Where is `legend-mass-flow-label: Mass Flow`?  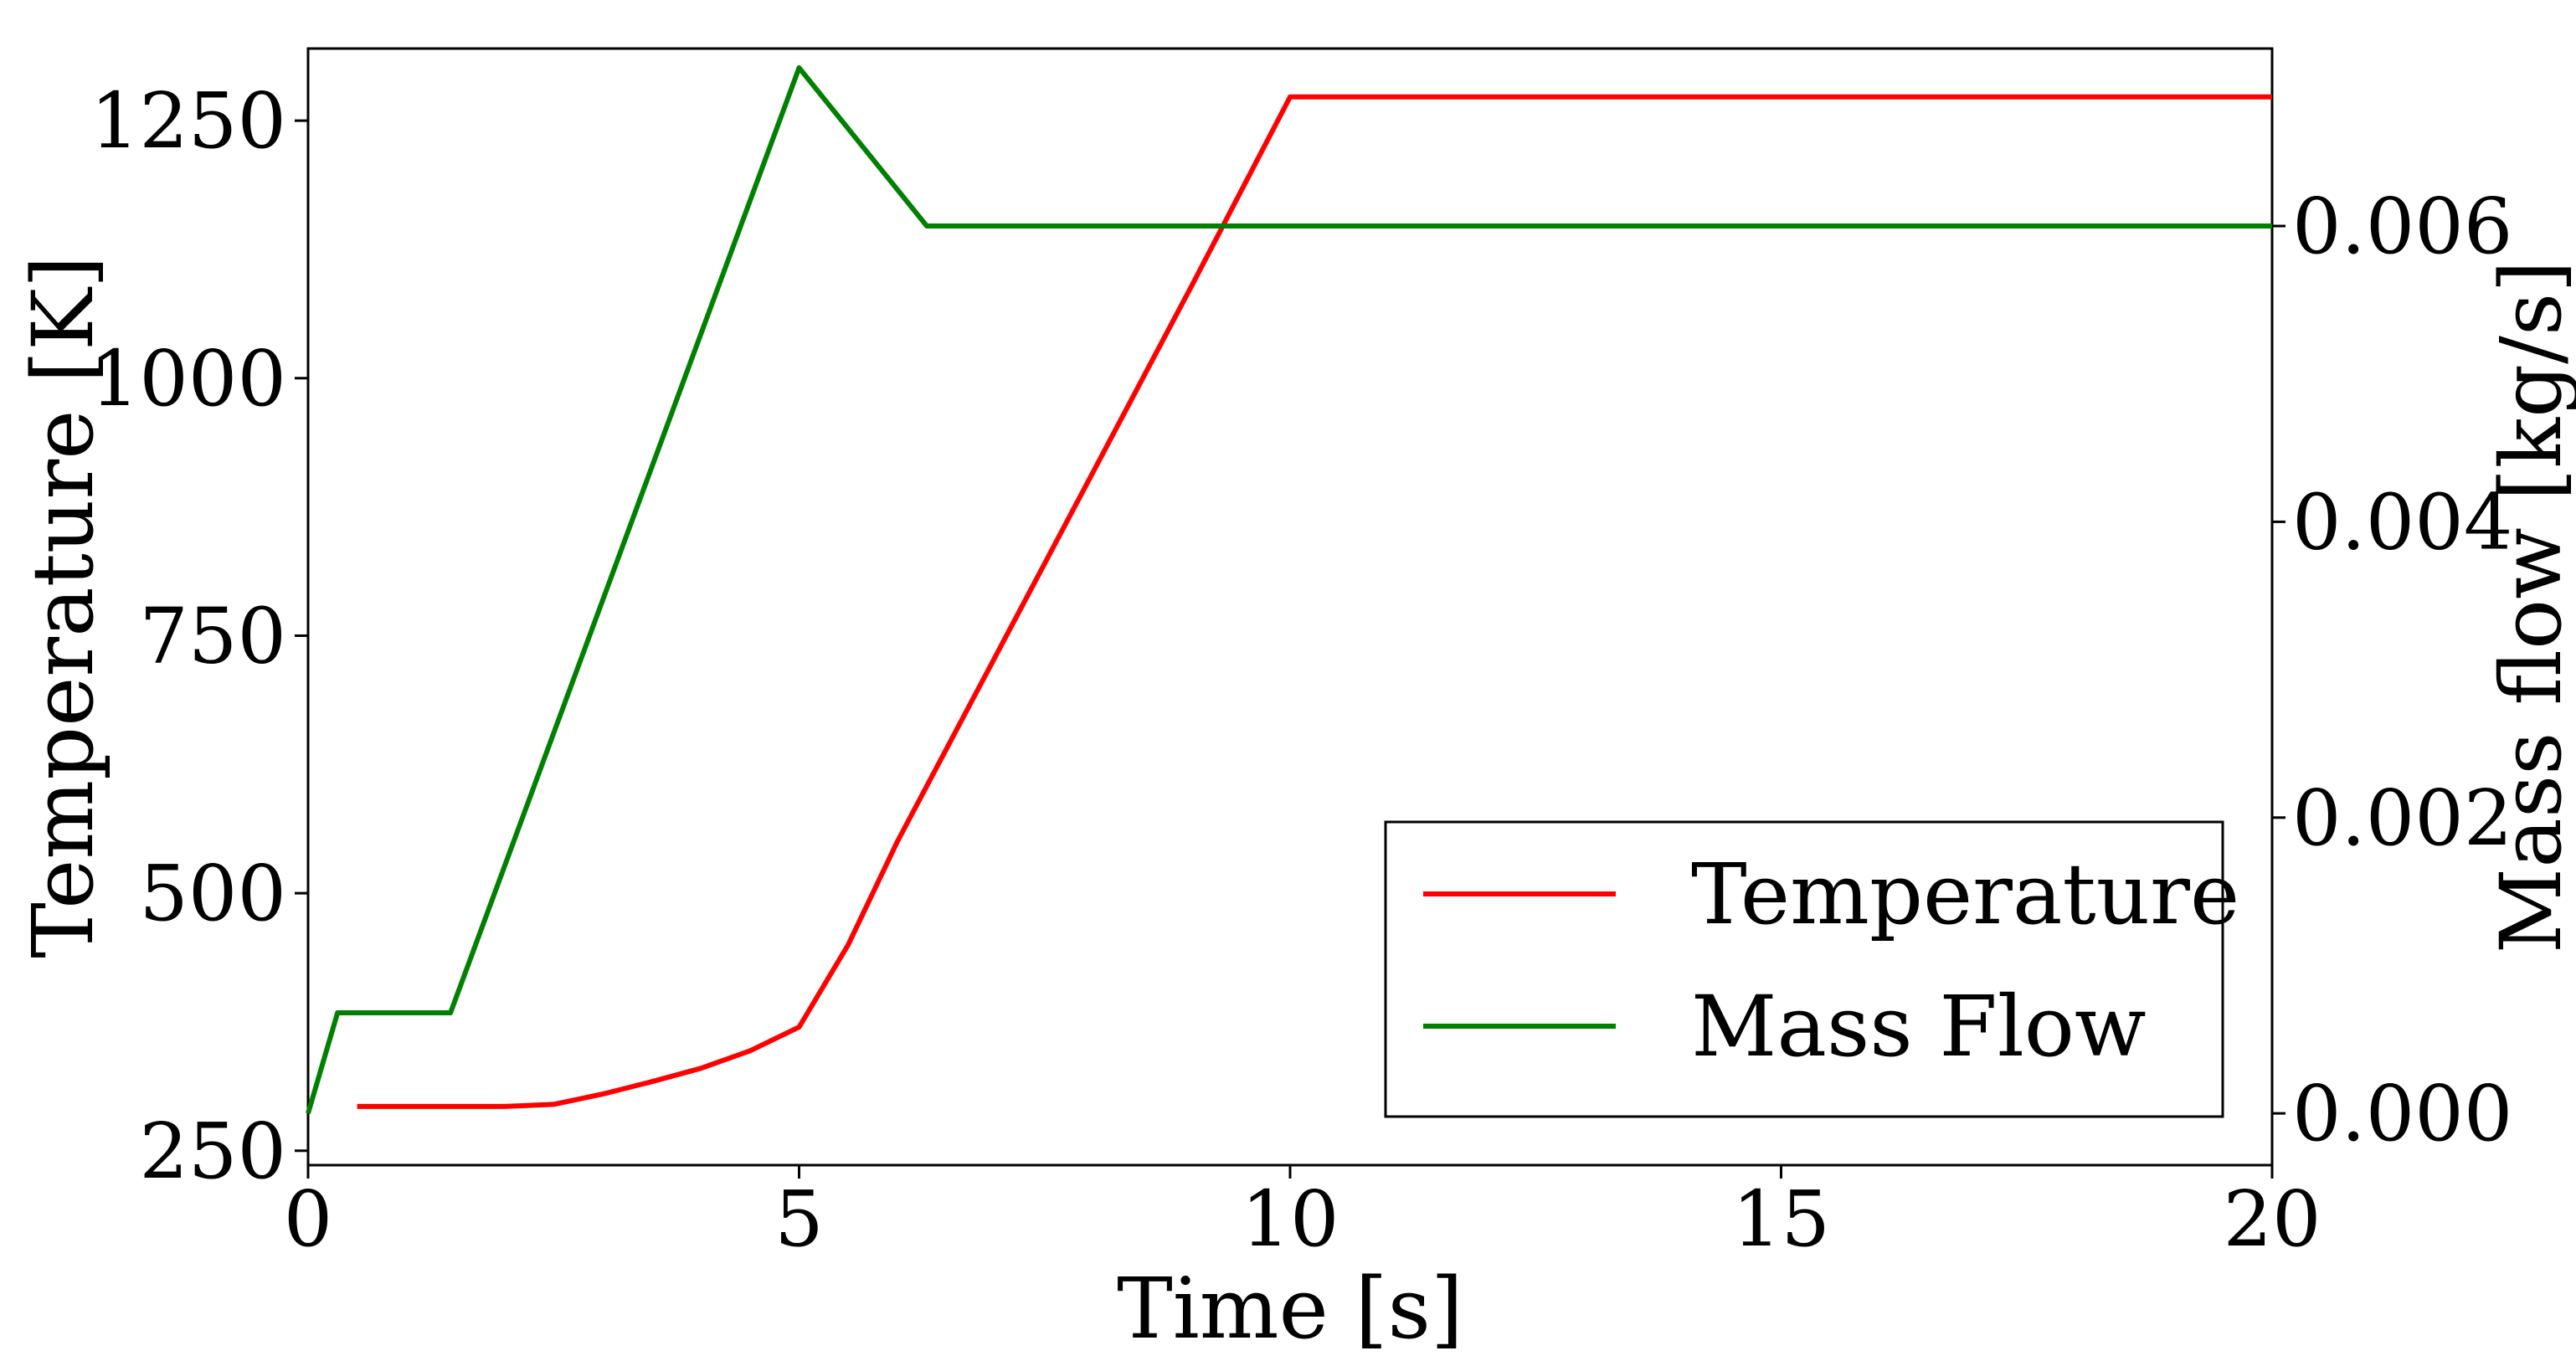
legend-mass-flow-label: Mass Flow is located at coordinates (1919, 1027).